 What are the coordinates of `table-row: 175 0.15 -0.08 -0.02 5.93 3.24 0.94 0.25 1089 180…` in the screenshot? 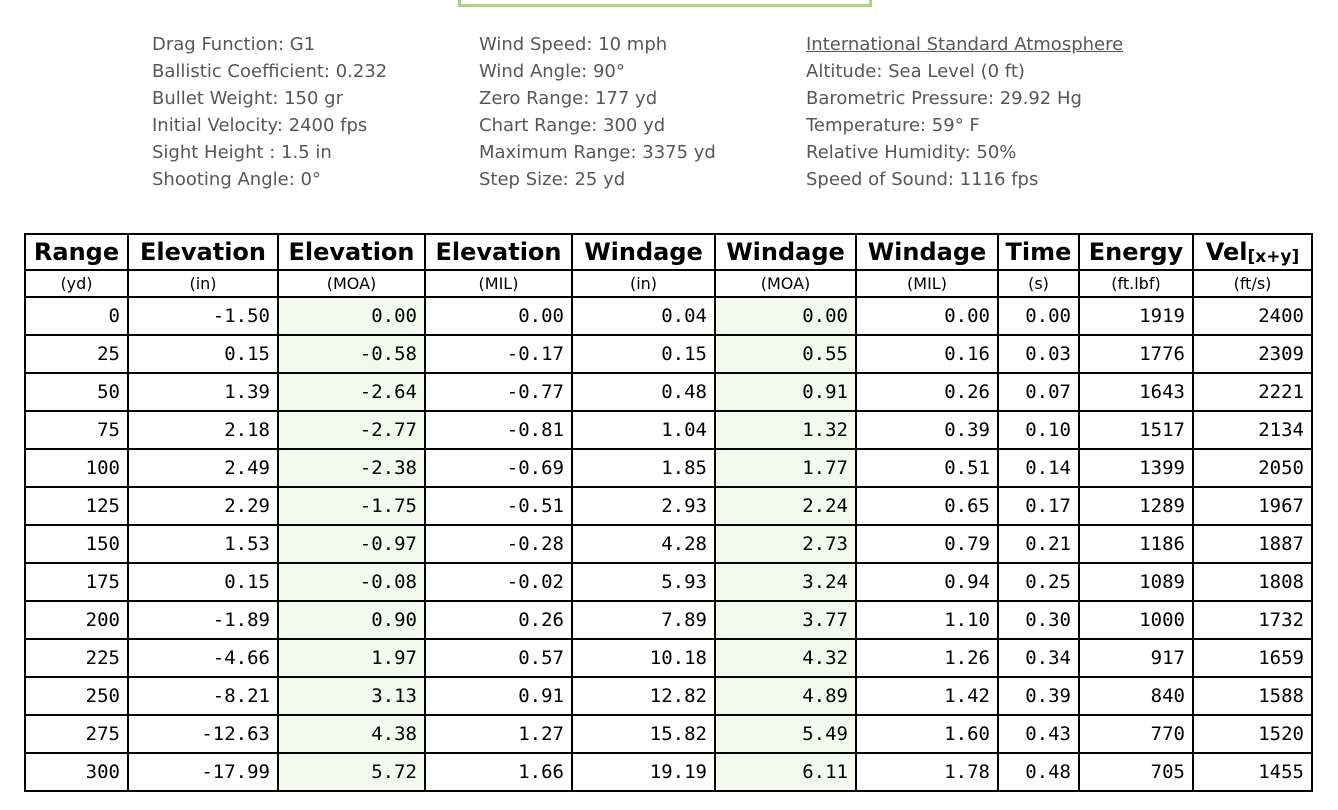 It's located at (668, 582).